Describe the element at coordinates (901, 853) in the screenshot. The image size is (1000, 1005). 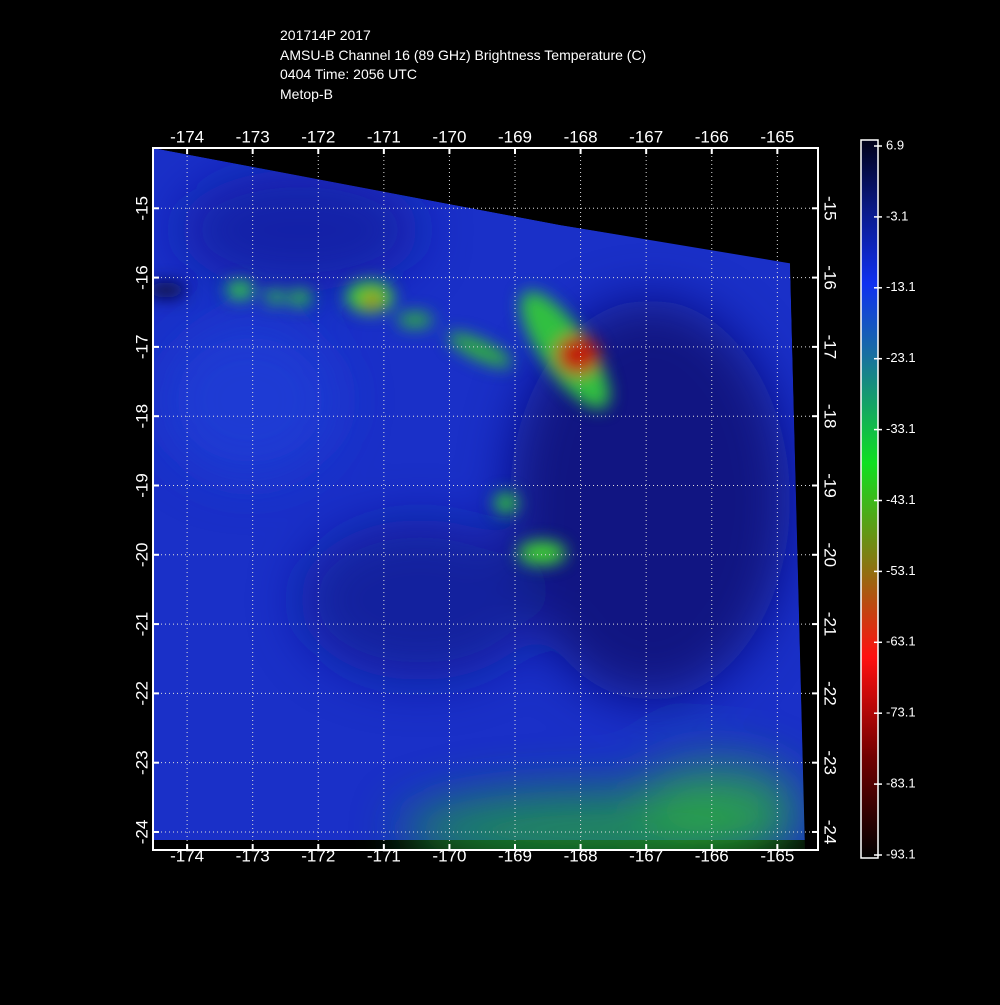
I see `colorbar-label: -93.1` at that location.